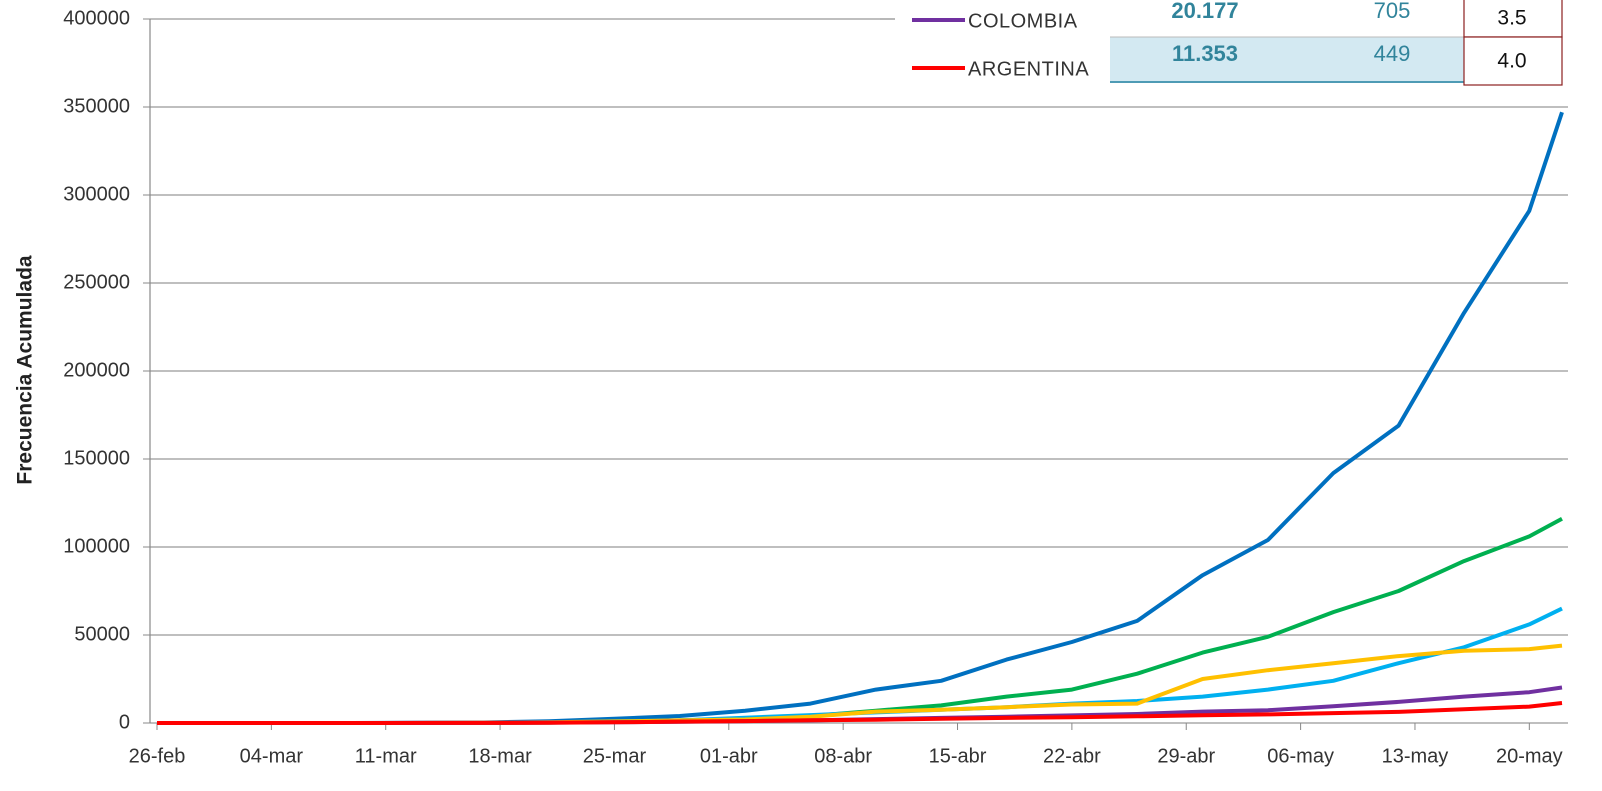  What do you see at coordinates (1204, 11) in the screenshot?
I see `table-cell: 20.177` at bounding box center [1204, 11].